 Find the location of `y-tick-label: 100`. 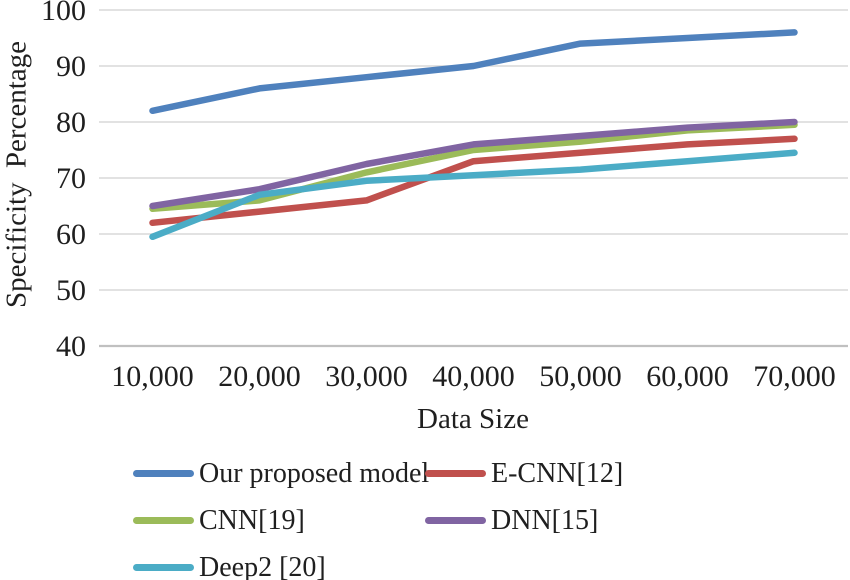

y-tick-label: 100 is located at coordinates (63, 13).